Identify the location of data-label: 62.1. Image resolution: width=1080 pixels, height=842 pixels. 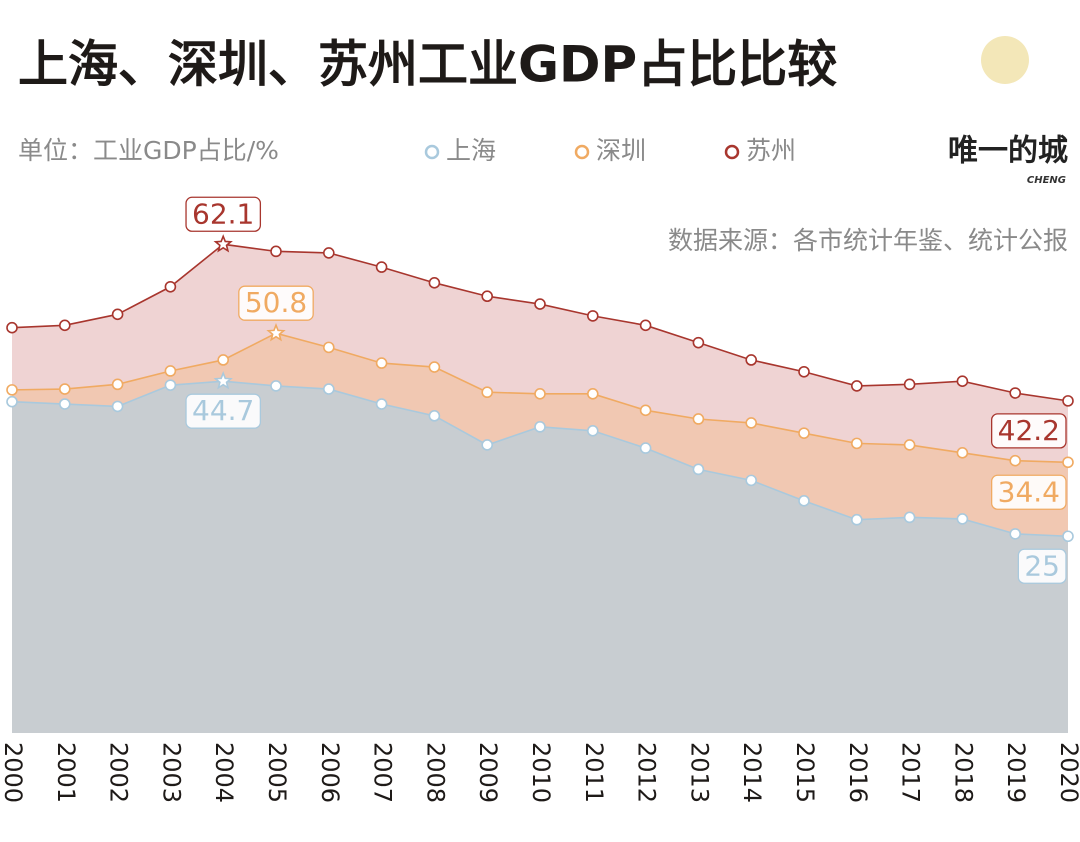
(223, 213).